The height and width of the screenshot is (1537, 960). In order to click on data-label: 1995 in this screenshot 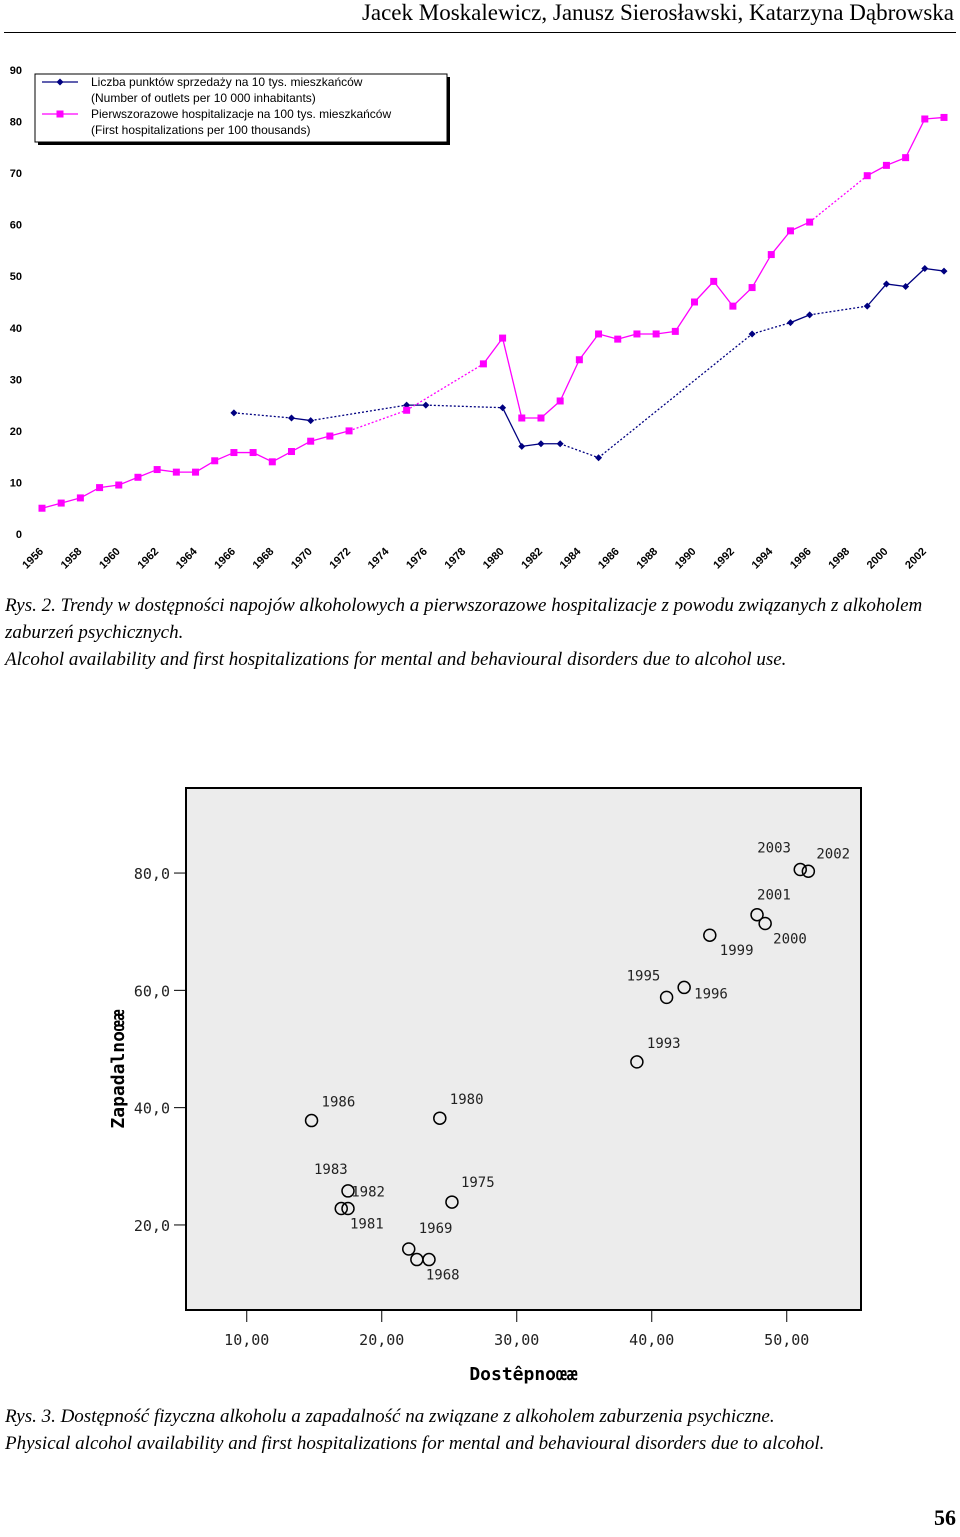, I will do `click(644, 976)`.